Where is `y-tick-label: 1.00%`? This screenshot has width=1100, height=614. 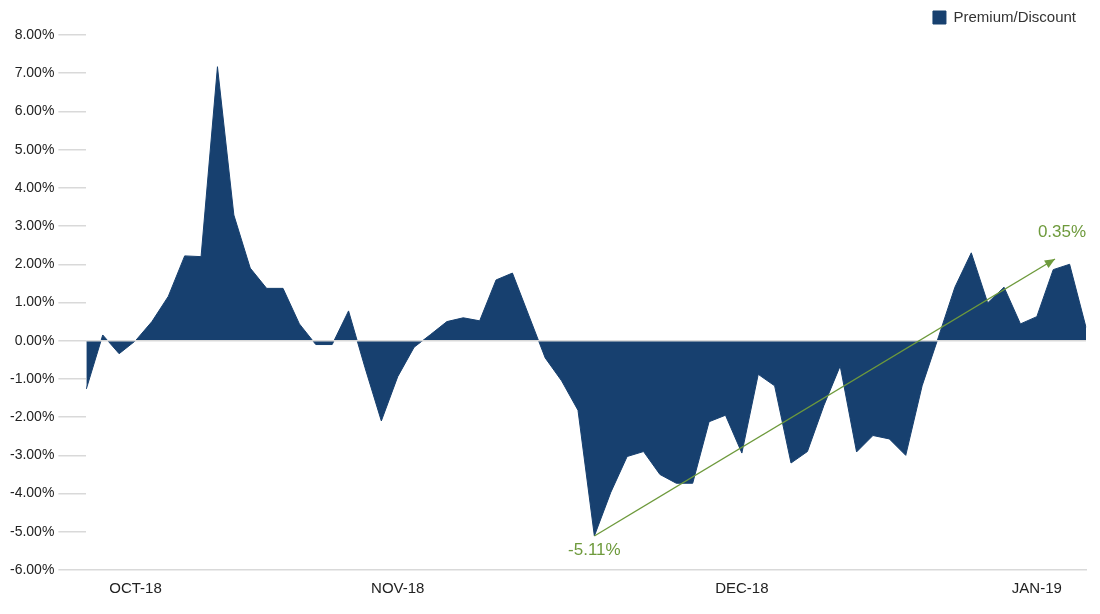 y-tick-label: 1.00% is located at coordinates (34, 301).